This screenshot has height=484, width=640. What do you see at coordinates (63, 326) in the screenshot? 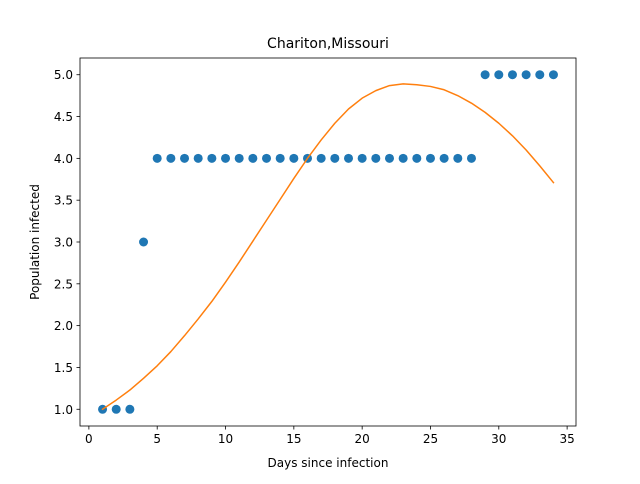
I see `y-tick-label: 2.0` at bounding box center [63, 326].